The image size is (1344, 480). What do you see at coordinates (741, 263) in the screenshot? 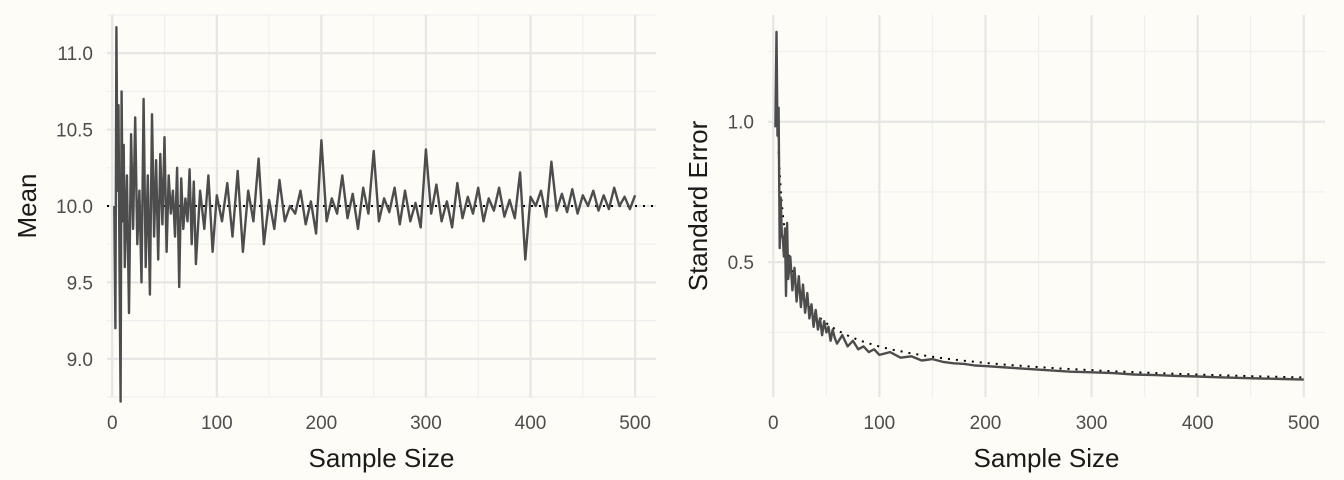
I see `y-tick-label: 0.5` at bounding box center [741, 263].